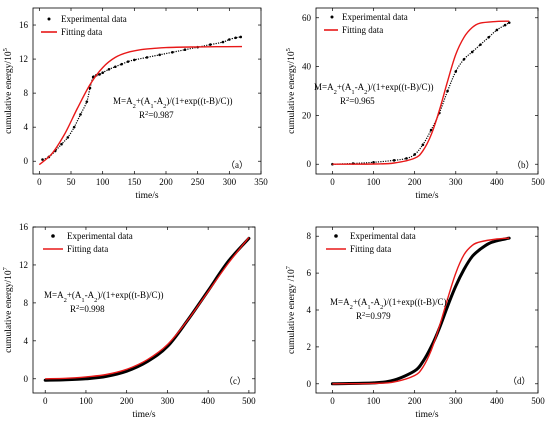 This screenshot has width=550, height=422. What do you see at coordinates (8, 309) in the screenshot?
I see `y-axis-label: cumulative energy/107` at bounding box center [8, 309].